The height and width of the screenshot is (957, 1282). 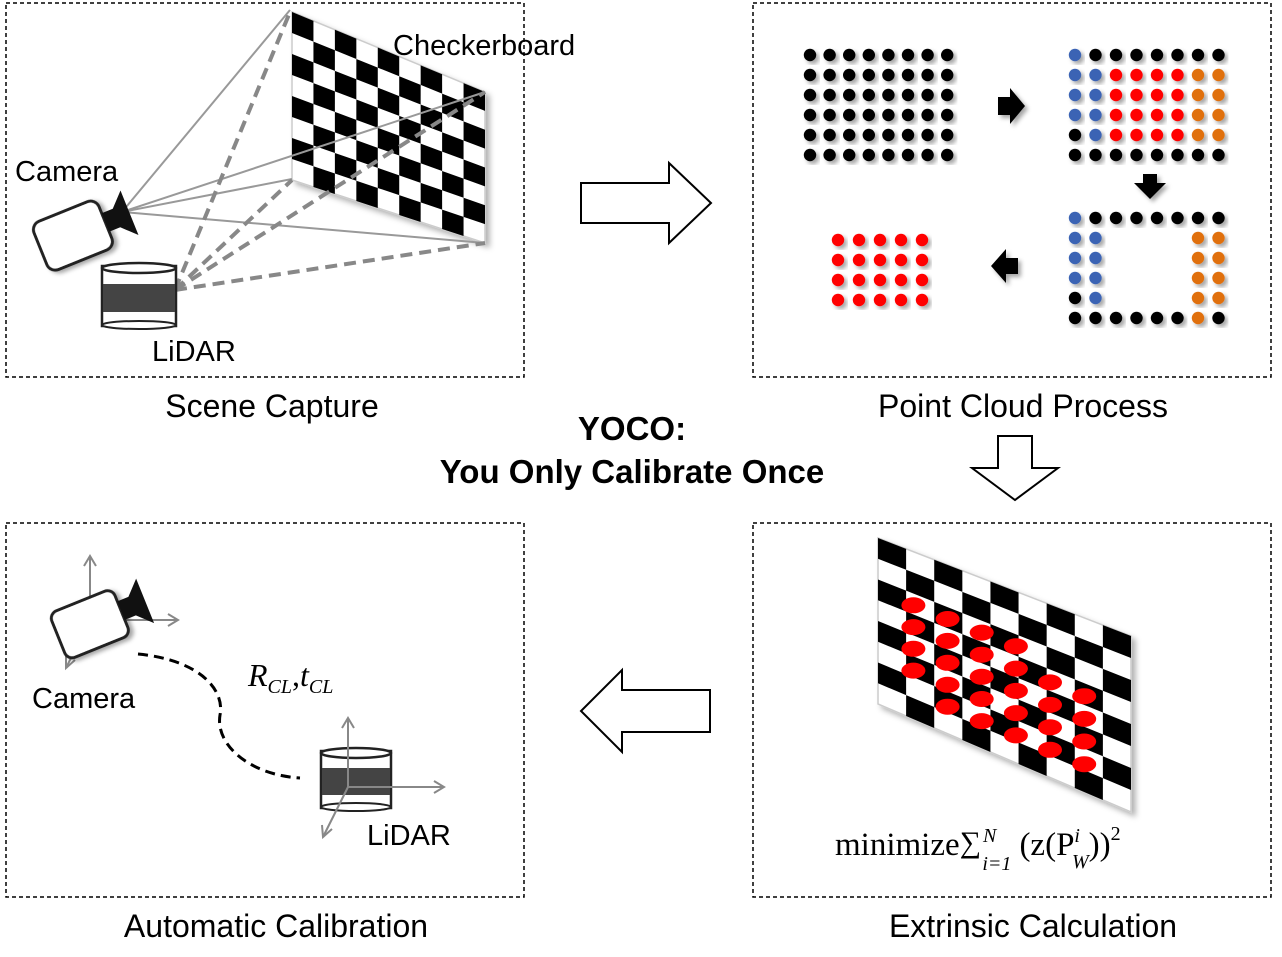 What do you see at coordinates (1015, 468) in the screenshot?
I see `arrow-down-icon` at bounding box center [1015, 468].